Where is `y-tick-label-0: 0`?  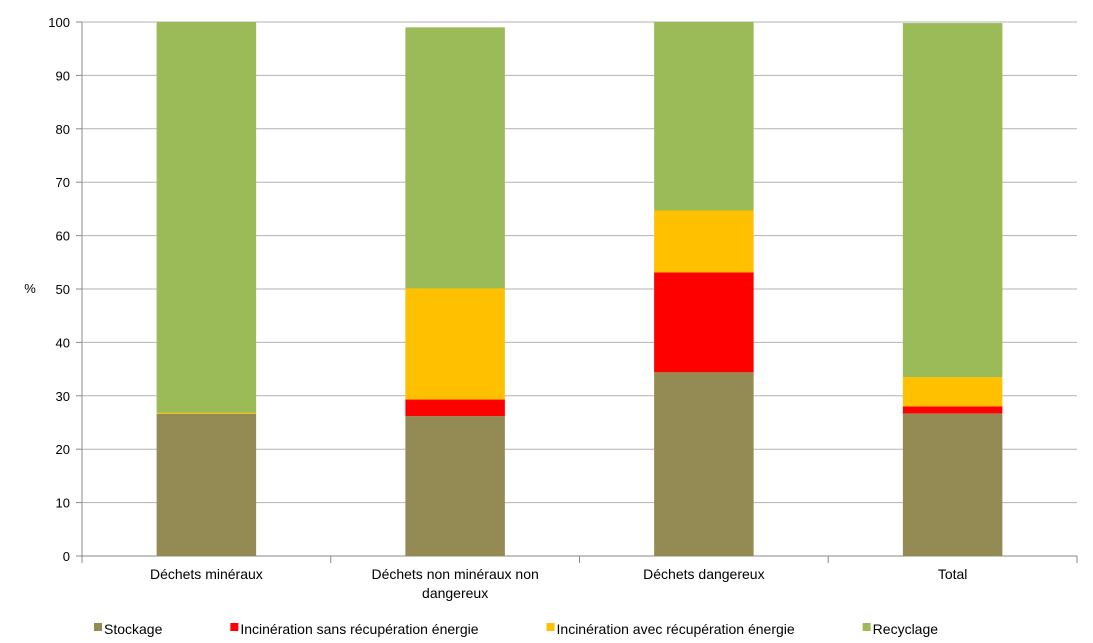 y-tick-label-0: 0 is located at coordinates (66, 556).